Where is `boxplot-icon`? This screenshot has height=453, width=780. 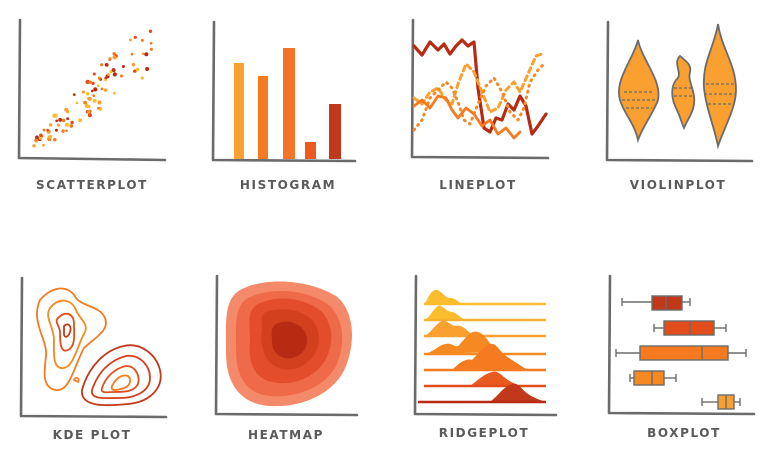
boxplot-icon is located at coordinates (681, 345).